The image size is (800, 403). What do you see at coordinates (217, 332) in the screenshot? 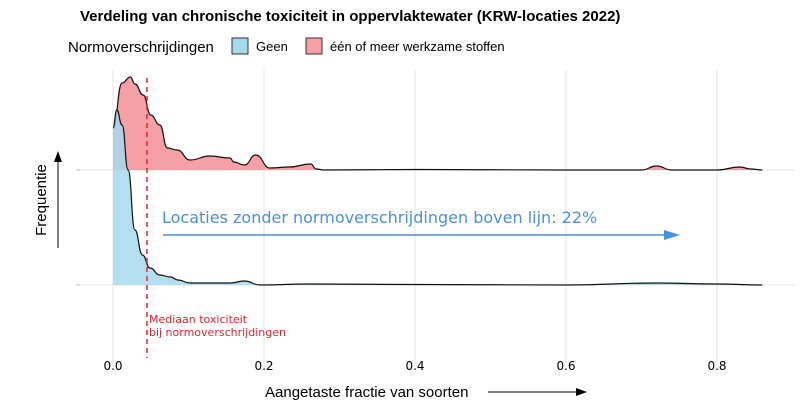
I see `median-label-line2: bij normoverschrijdingen` at bounding box center [217, 332].